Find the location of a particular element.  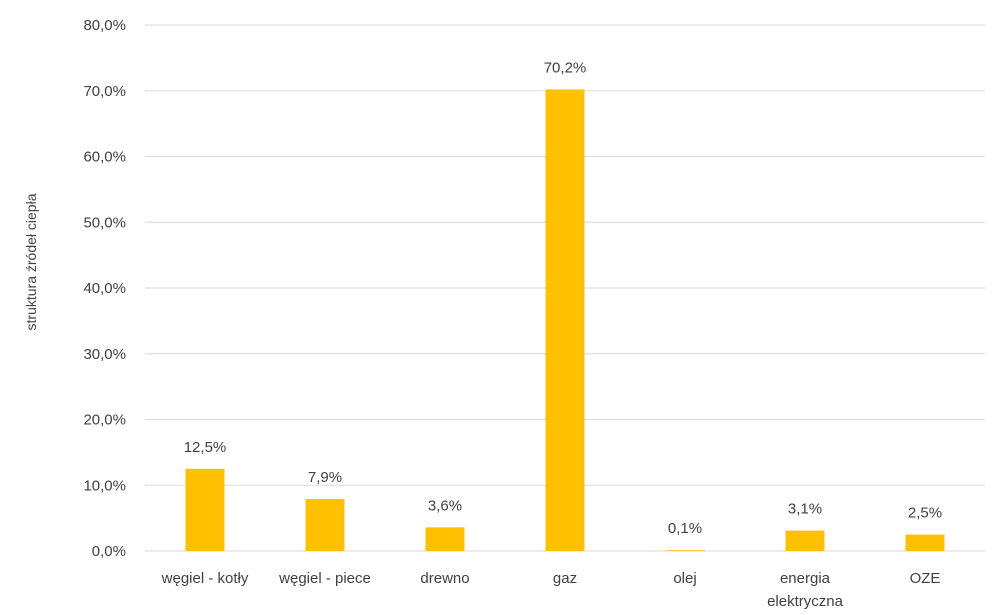

y-tick-label: 60,0% is located at coordinates (104, 157).